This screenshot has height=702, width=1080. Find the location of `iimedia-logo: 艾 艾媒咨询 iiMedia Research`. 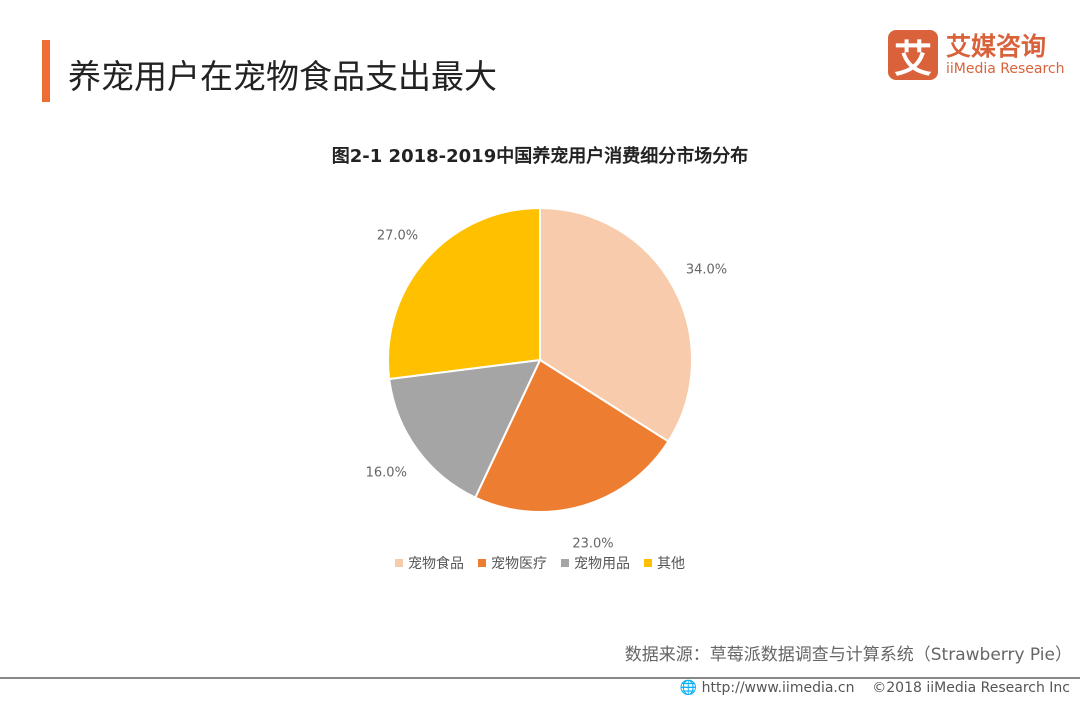

iimedia-logo: 艾 艾媒咨询 iiMedia Research is located at coordinates (976, 55).